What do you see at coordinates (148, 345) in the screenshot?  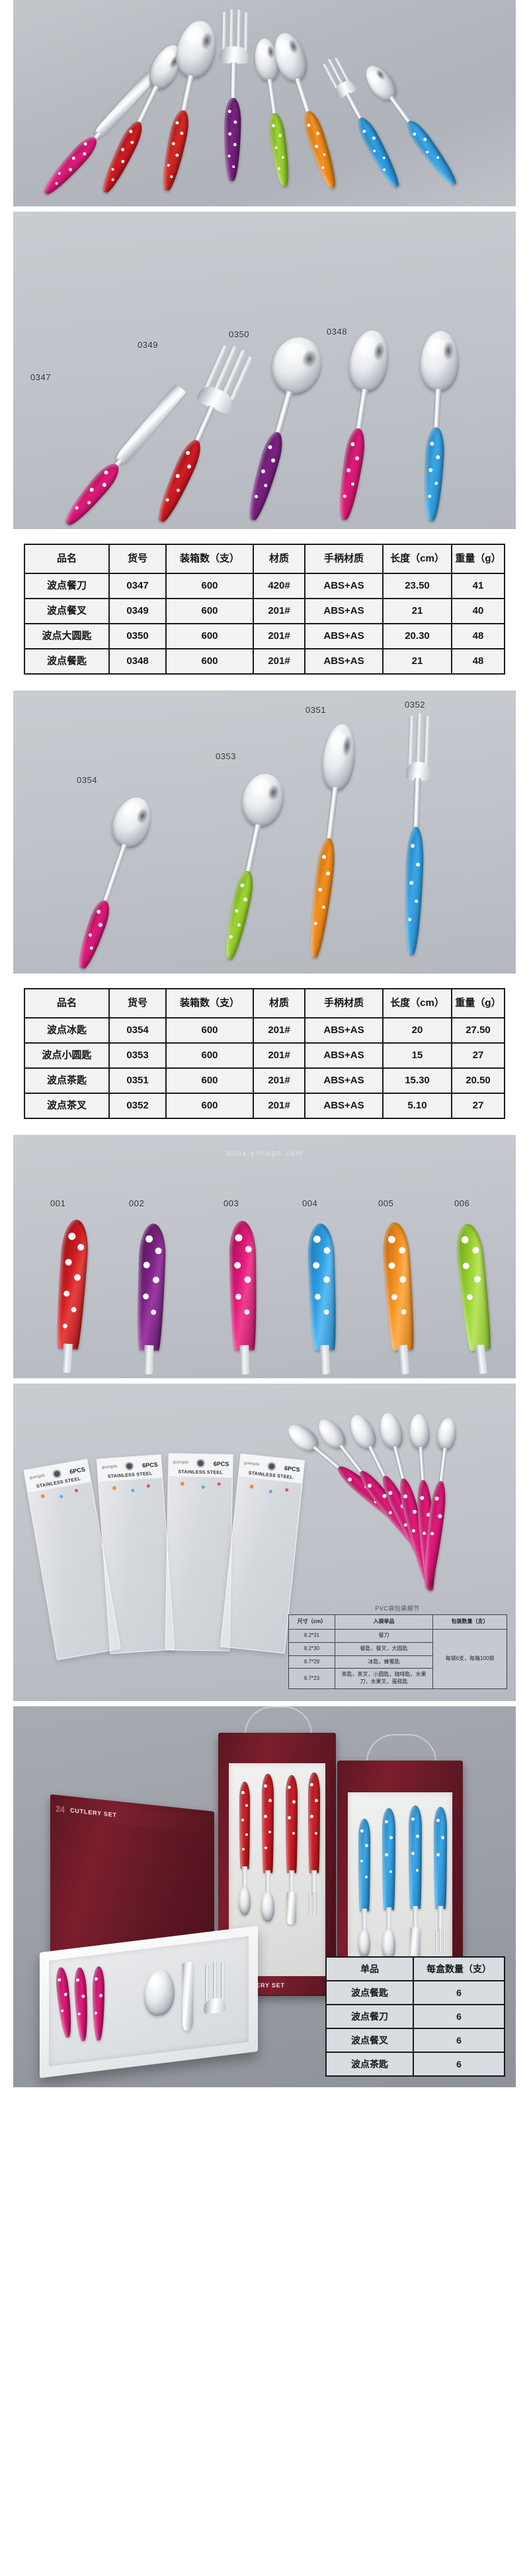 I see `code-label-0349: 0349` at bounding box center [148, 345].